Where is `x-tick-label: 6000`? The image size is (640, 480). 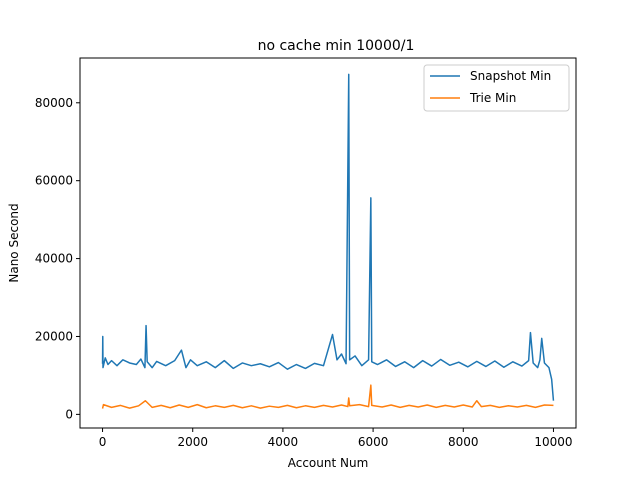
x-tick-label: 6000 is located at coordinates (373, 442).